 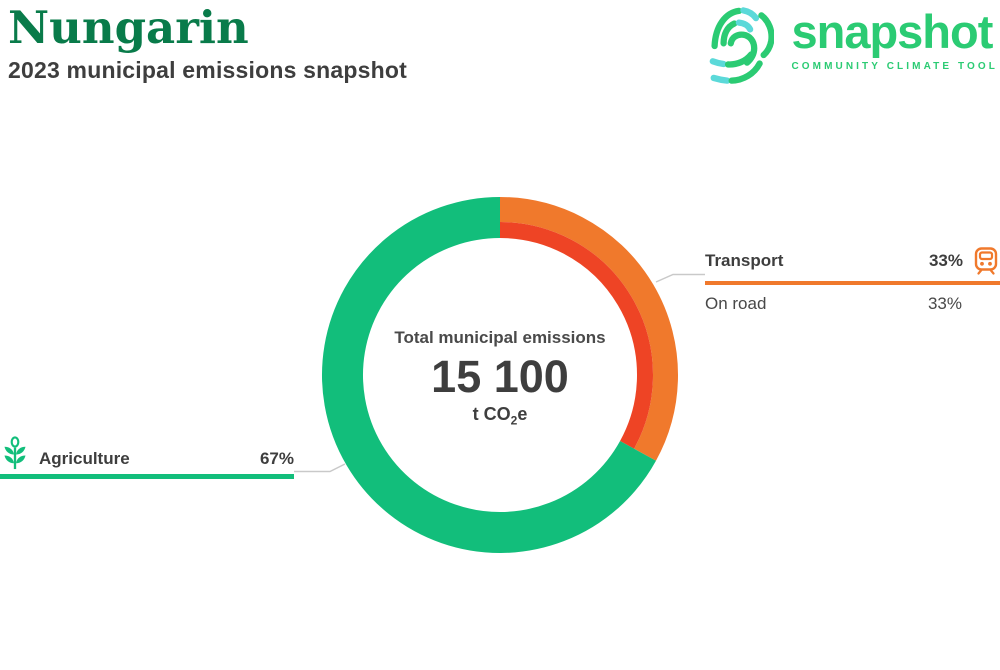 I want to click on page-title: Nungarin, so click(x=128, y=27).